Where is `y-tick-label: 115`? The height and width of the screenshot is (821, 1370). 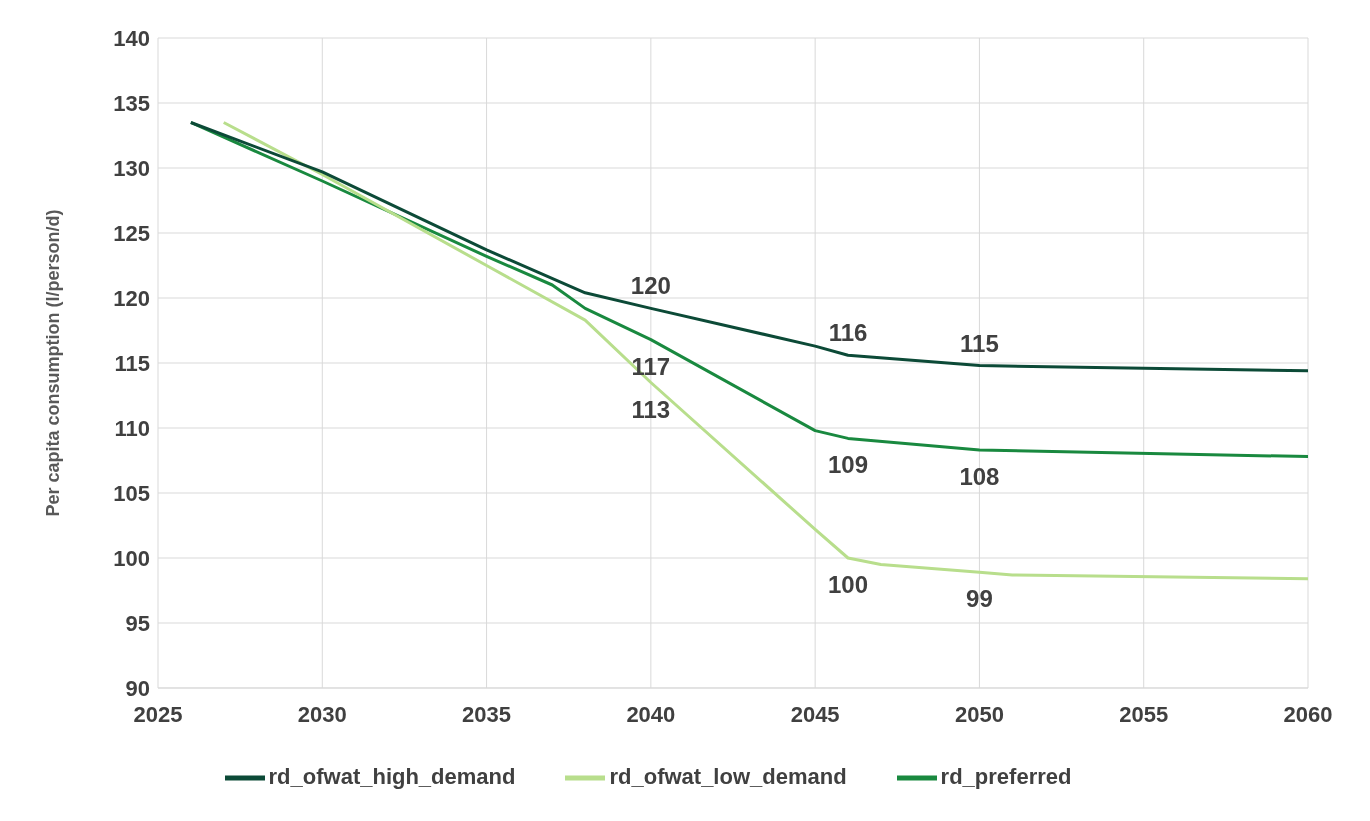 y-tick-label: 115 is located at coordinates (132, 363).